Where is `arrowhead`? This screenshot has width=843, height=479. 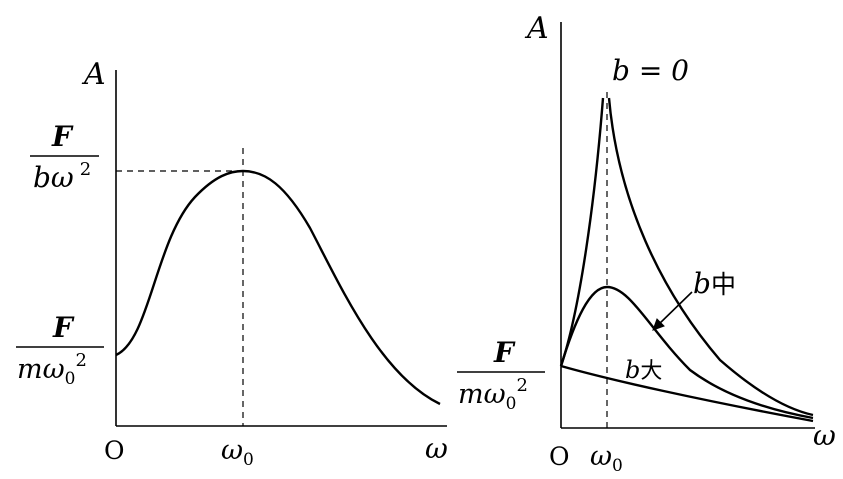 arrowhead is located at coordinates (658, 324).